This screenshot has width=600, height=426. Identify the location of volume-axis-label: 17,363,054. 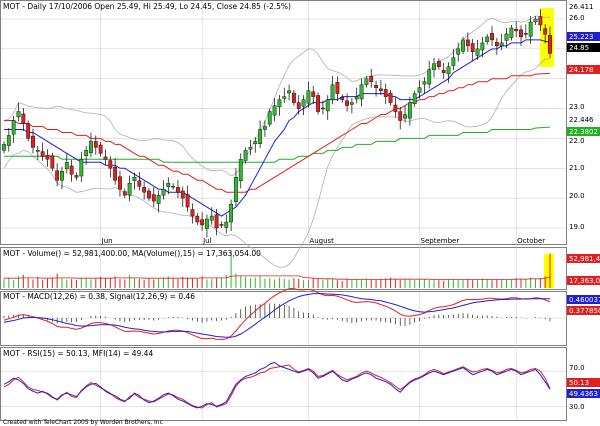
(584, 281).